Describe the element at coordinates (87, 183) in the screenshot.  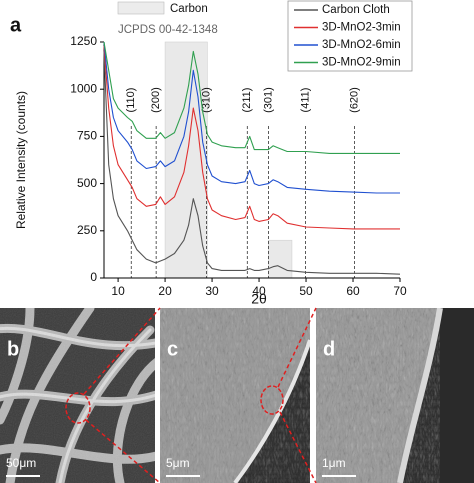
I see `y-tick-label: 500` at that location.